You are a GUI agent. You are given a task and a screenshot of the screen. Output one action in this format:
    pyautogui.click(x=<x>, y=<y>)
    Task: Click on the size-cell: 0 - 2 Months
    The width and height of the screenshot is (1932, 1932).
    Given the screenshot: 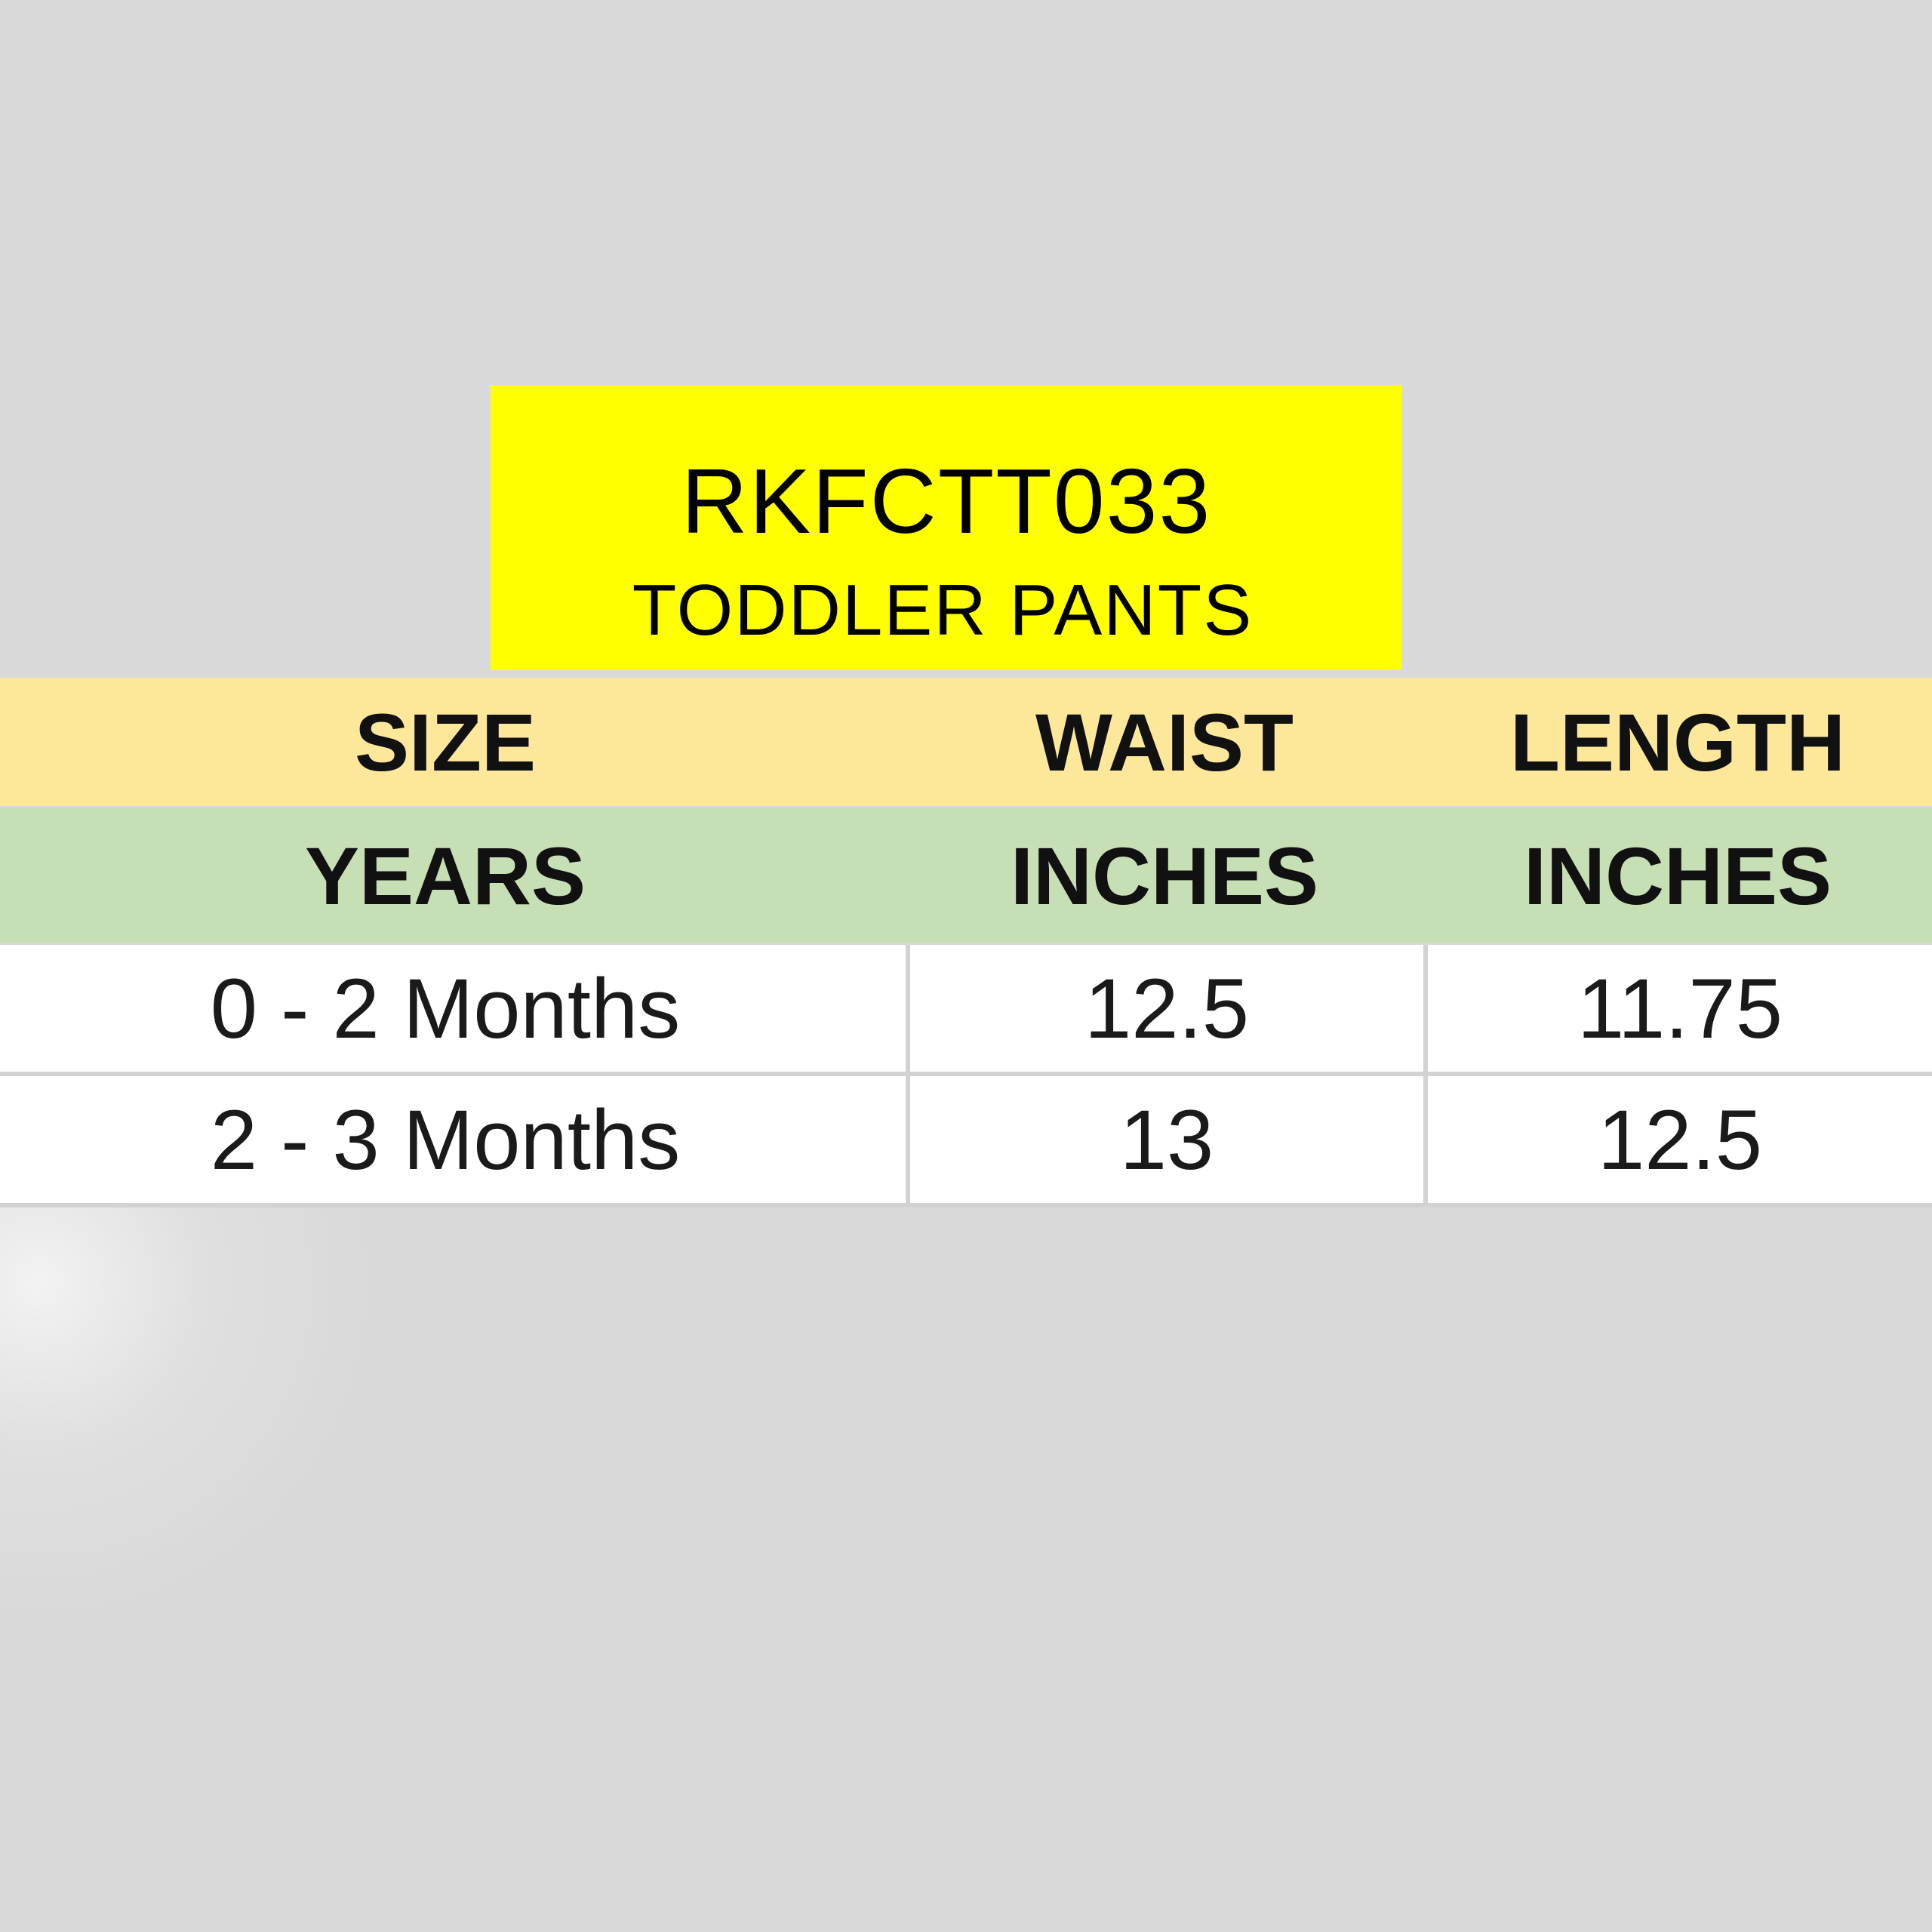 What is the action you would take?
    pyautogui.click(x=445, y=1008)
    